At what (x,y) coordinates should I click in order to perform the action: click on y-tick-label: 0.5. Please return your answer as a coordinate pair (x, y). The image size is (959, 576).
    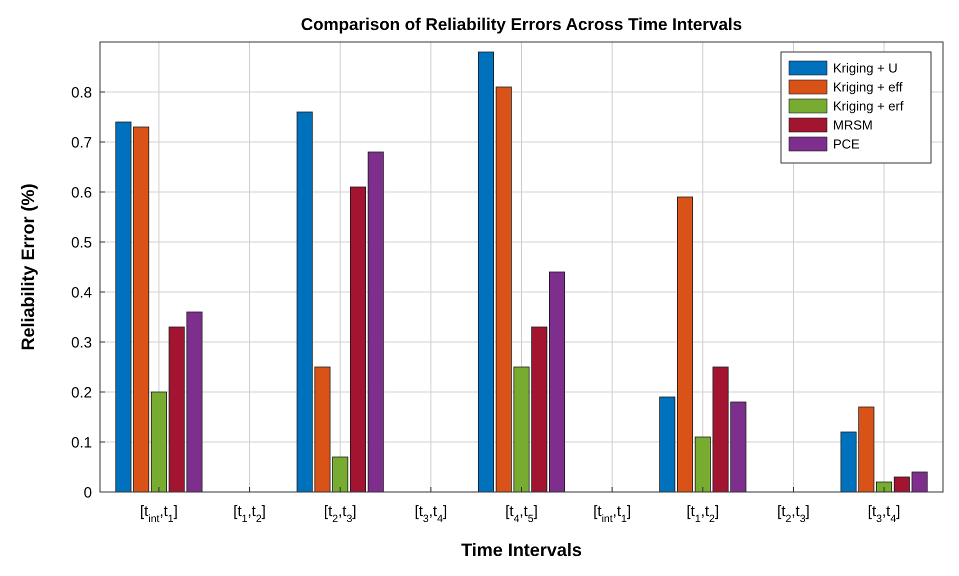
    Looking at the image, I should click on (81, 243).